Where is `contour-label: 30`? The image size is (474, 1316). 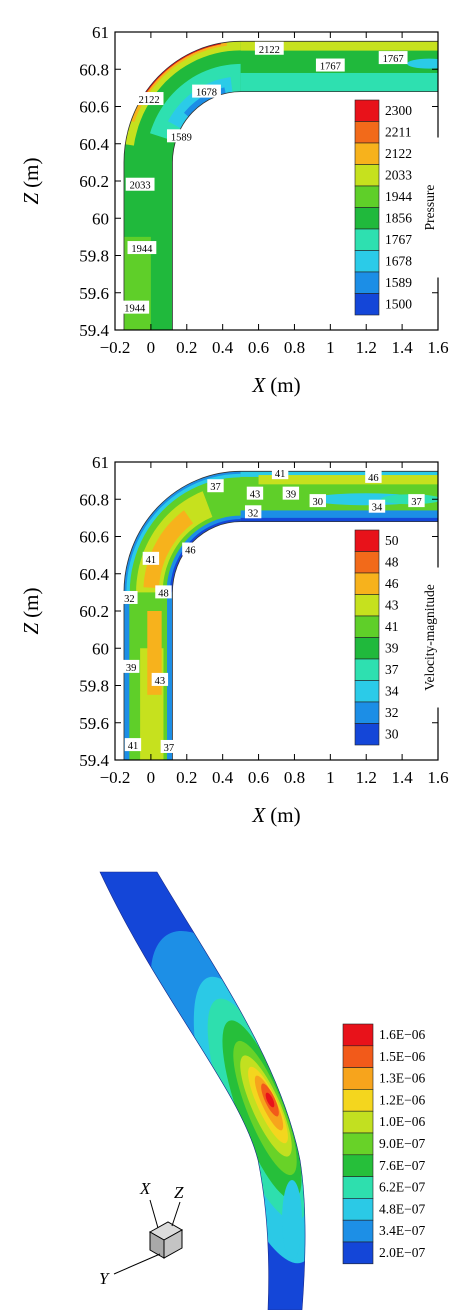
contour-label: 30 is located at coordinates (318, 502).